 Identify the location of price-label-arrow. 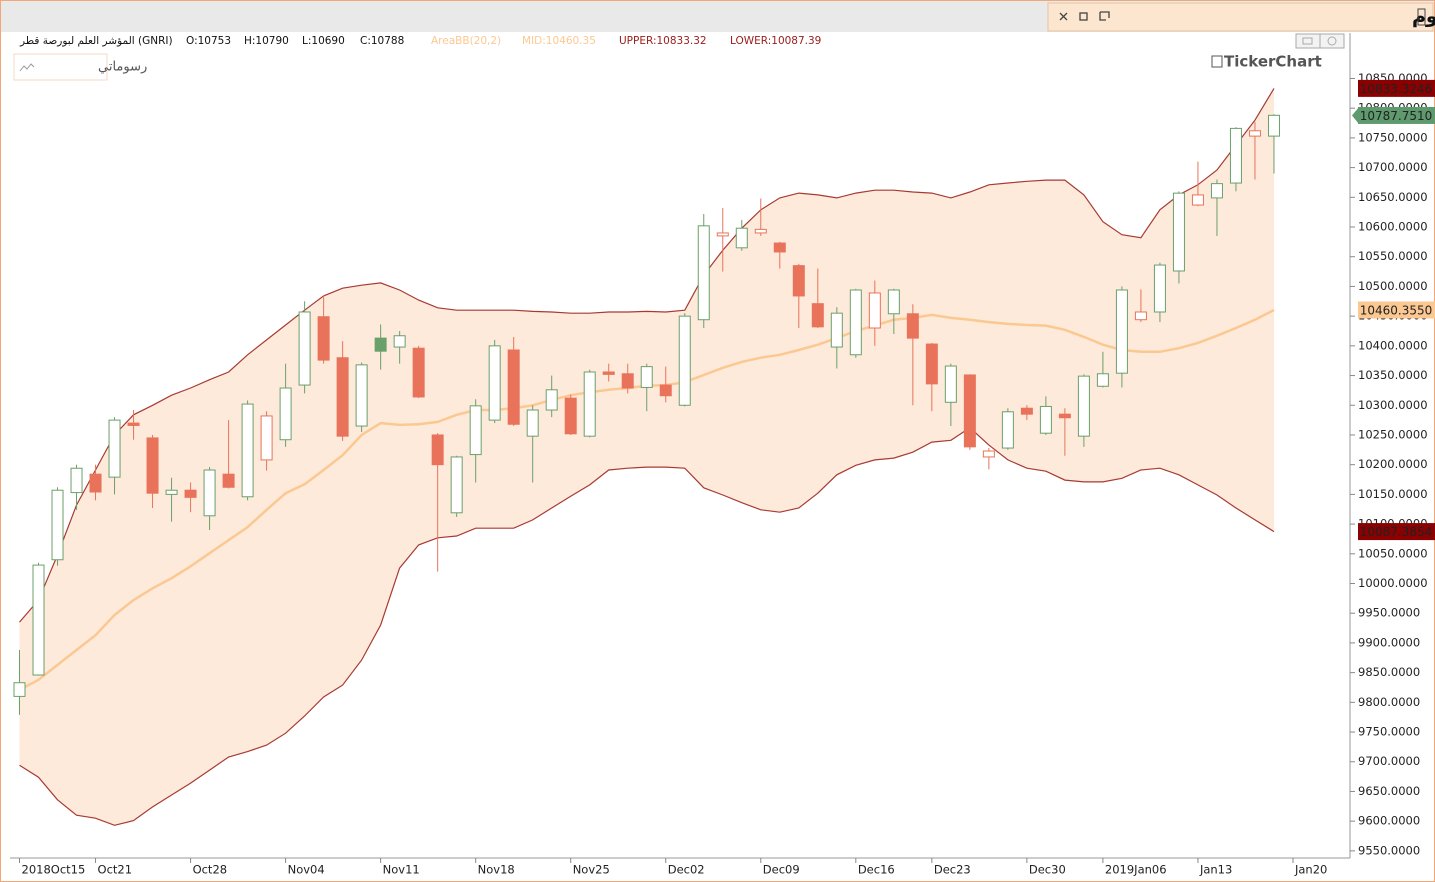
(1355, 115).